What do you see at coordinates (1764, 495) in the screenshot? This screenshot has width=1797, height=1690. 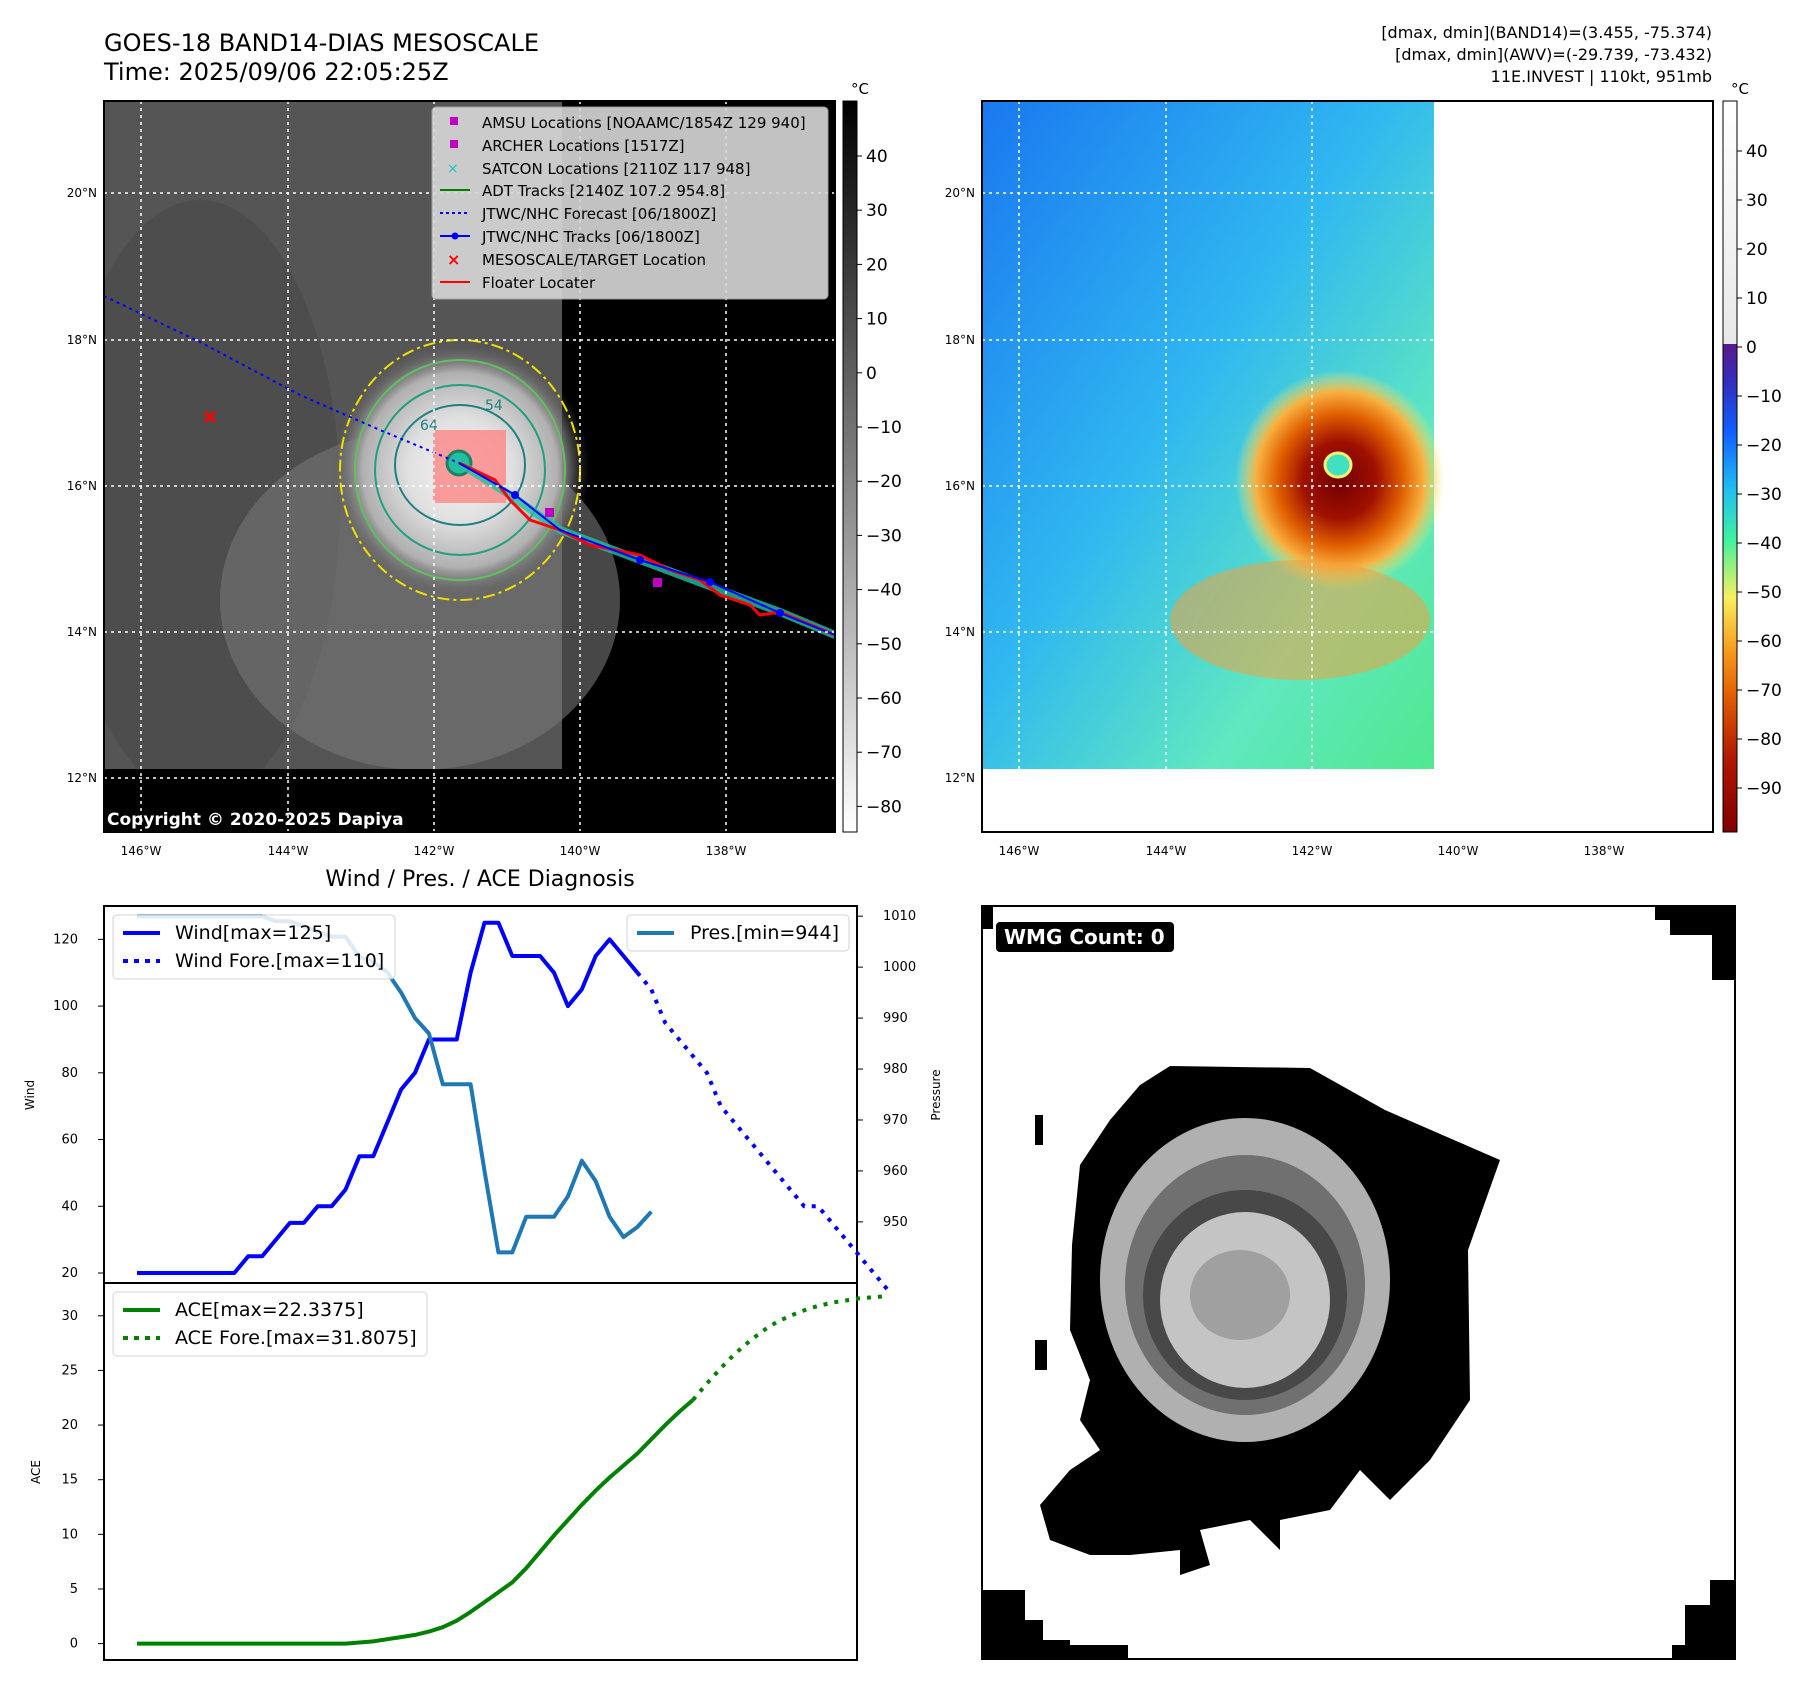 I see `colorbar-tick: −30` at bounding box center [1764, 495].